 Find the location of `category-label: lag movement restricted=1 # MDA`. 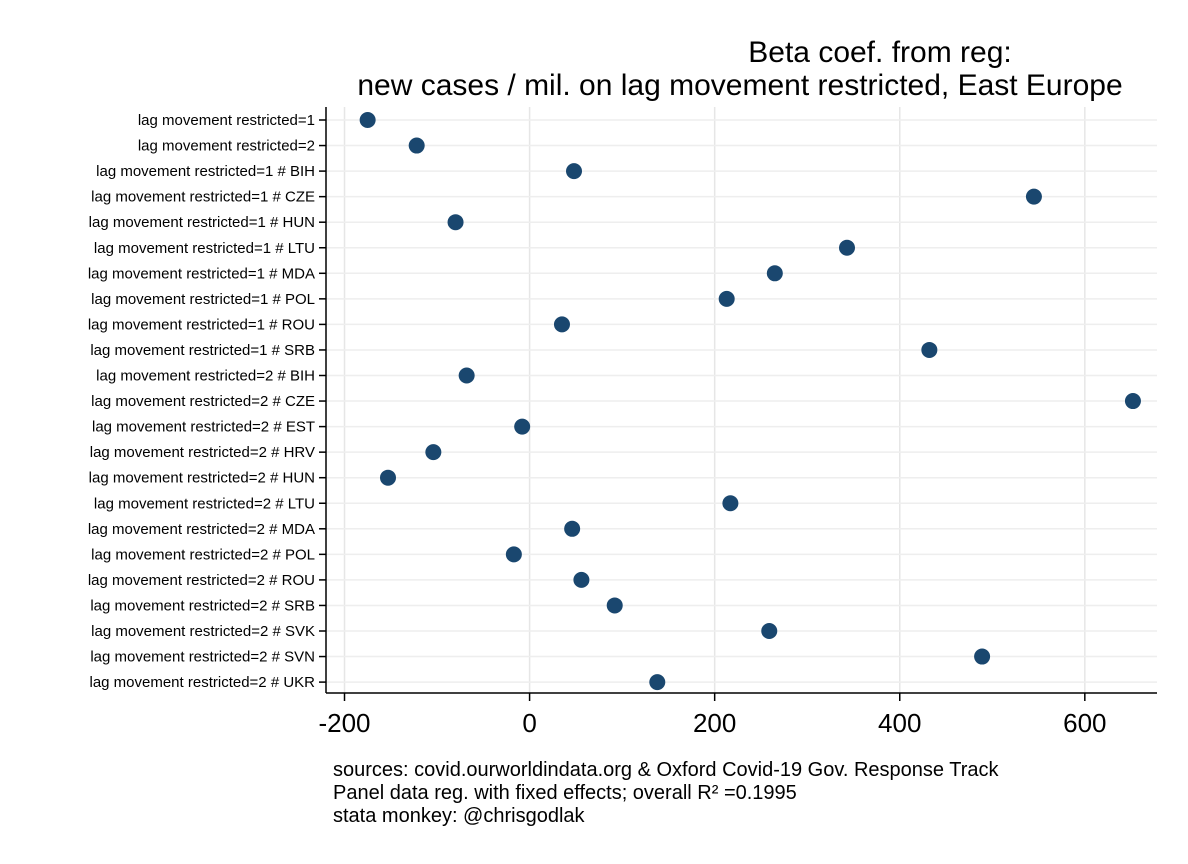

category-label: lag movement restricted=1 # MDA is located at coordinates (201, 273).